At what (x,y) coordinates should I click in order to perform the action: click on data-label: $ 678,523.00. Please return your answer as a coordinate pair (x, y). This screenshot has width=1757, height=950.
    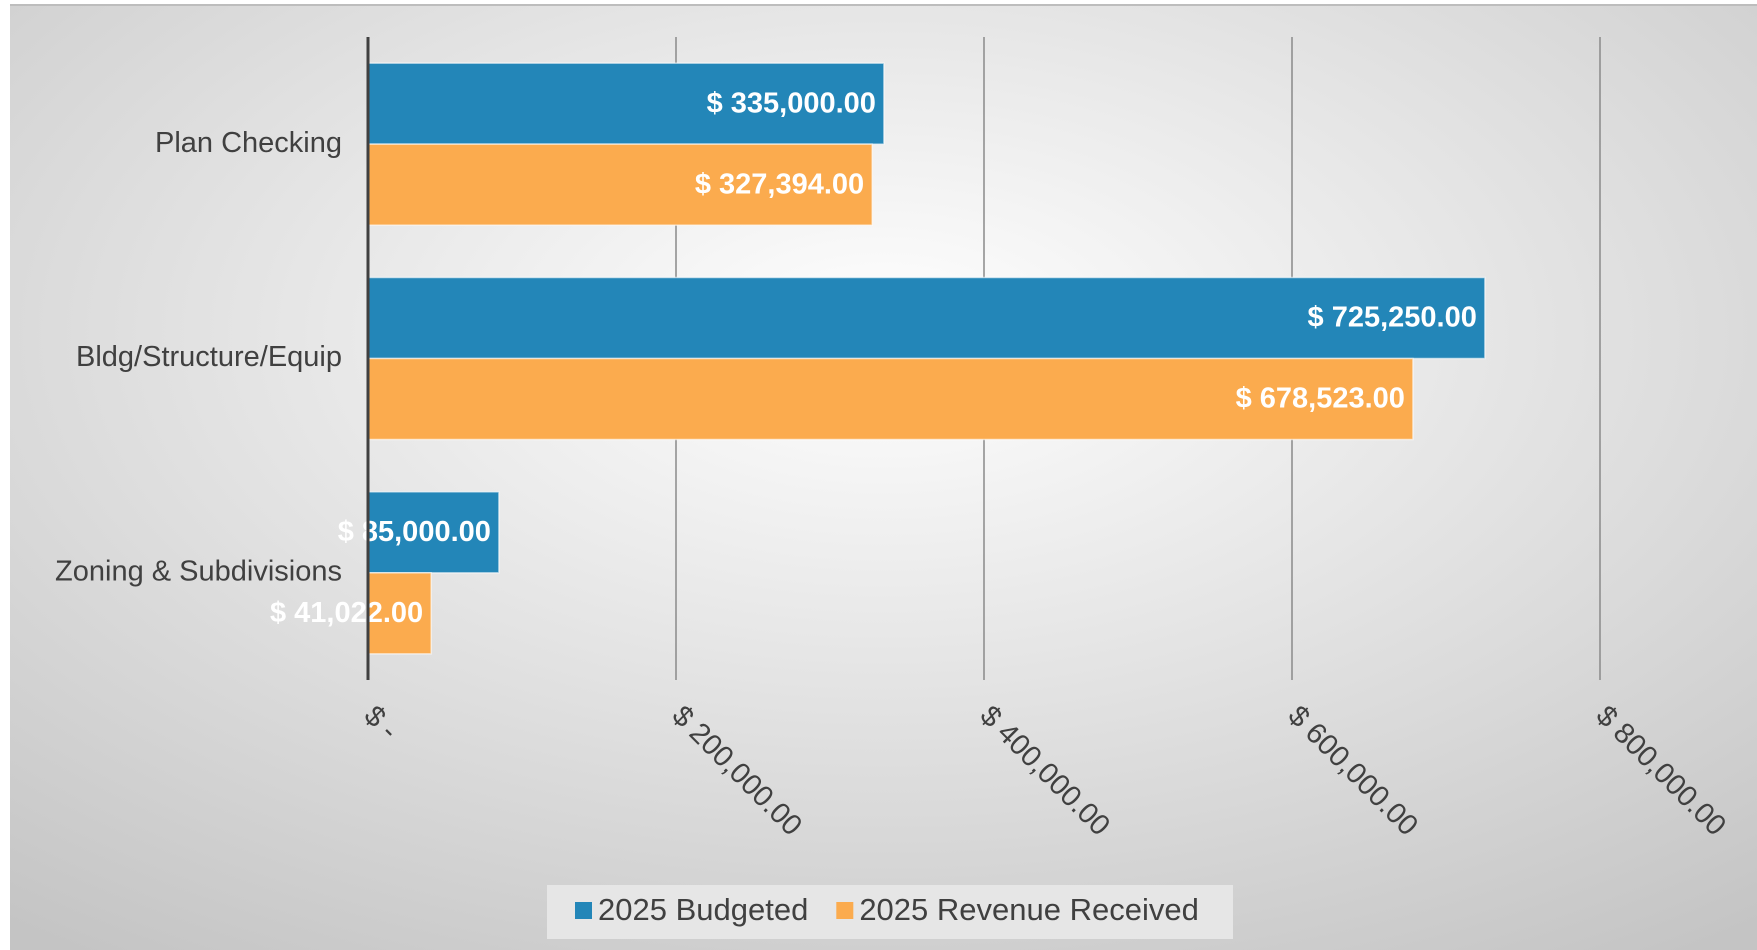
    Looking at the image, I should click on (1320, 399).